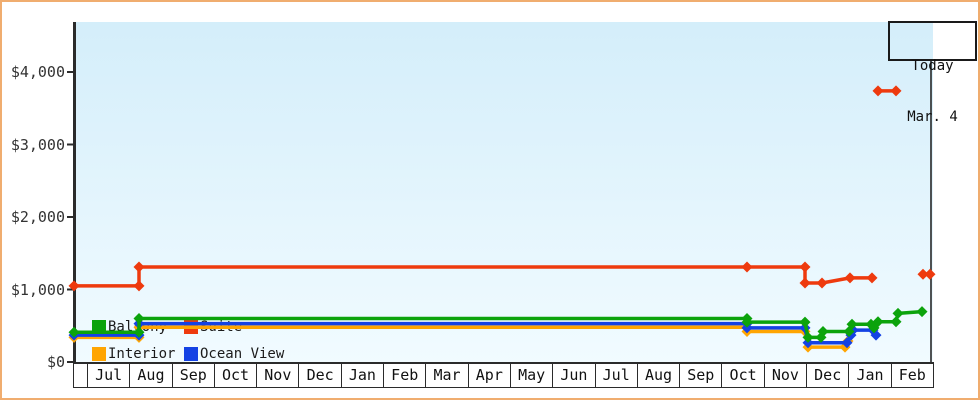  I want to click on legend-label: Suite, so click(221, 326).